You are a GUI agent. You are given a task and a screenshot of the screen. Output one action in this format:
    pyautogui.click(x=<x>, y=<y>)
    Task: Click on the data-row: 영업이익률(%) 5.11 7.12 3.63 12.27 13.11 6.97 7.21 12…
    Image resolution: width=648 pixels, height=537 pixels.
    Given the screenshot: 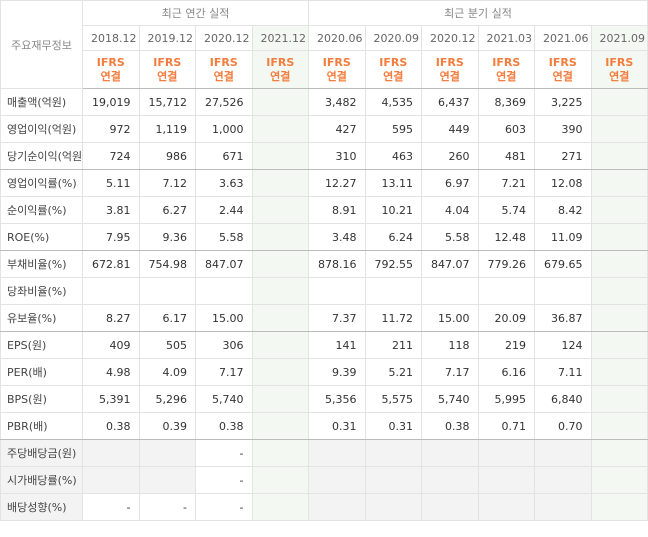 What is the action you would take?
    pyautogui.click(x=324, y=183)
    